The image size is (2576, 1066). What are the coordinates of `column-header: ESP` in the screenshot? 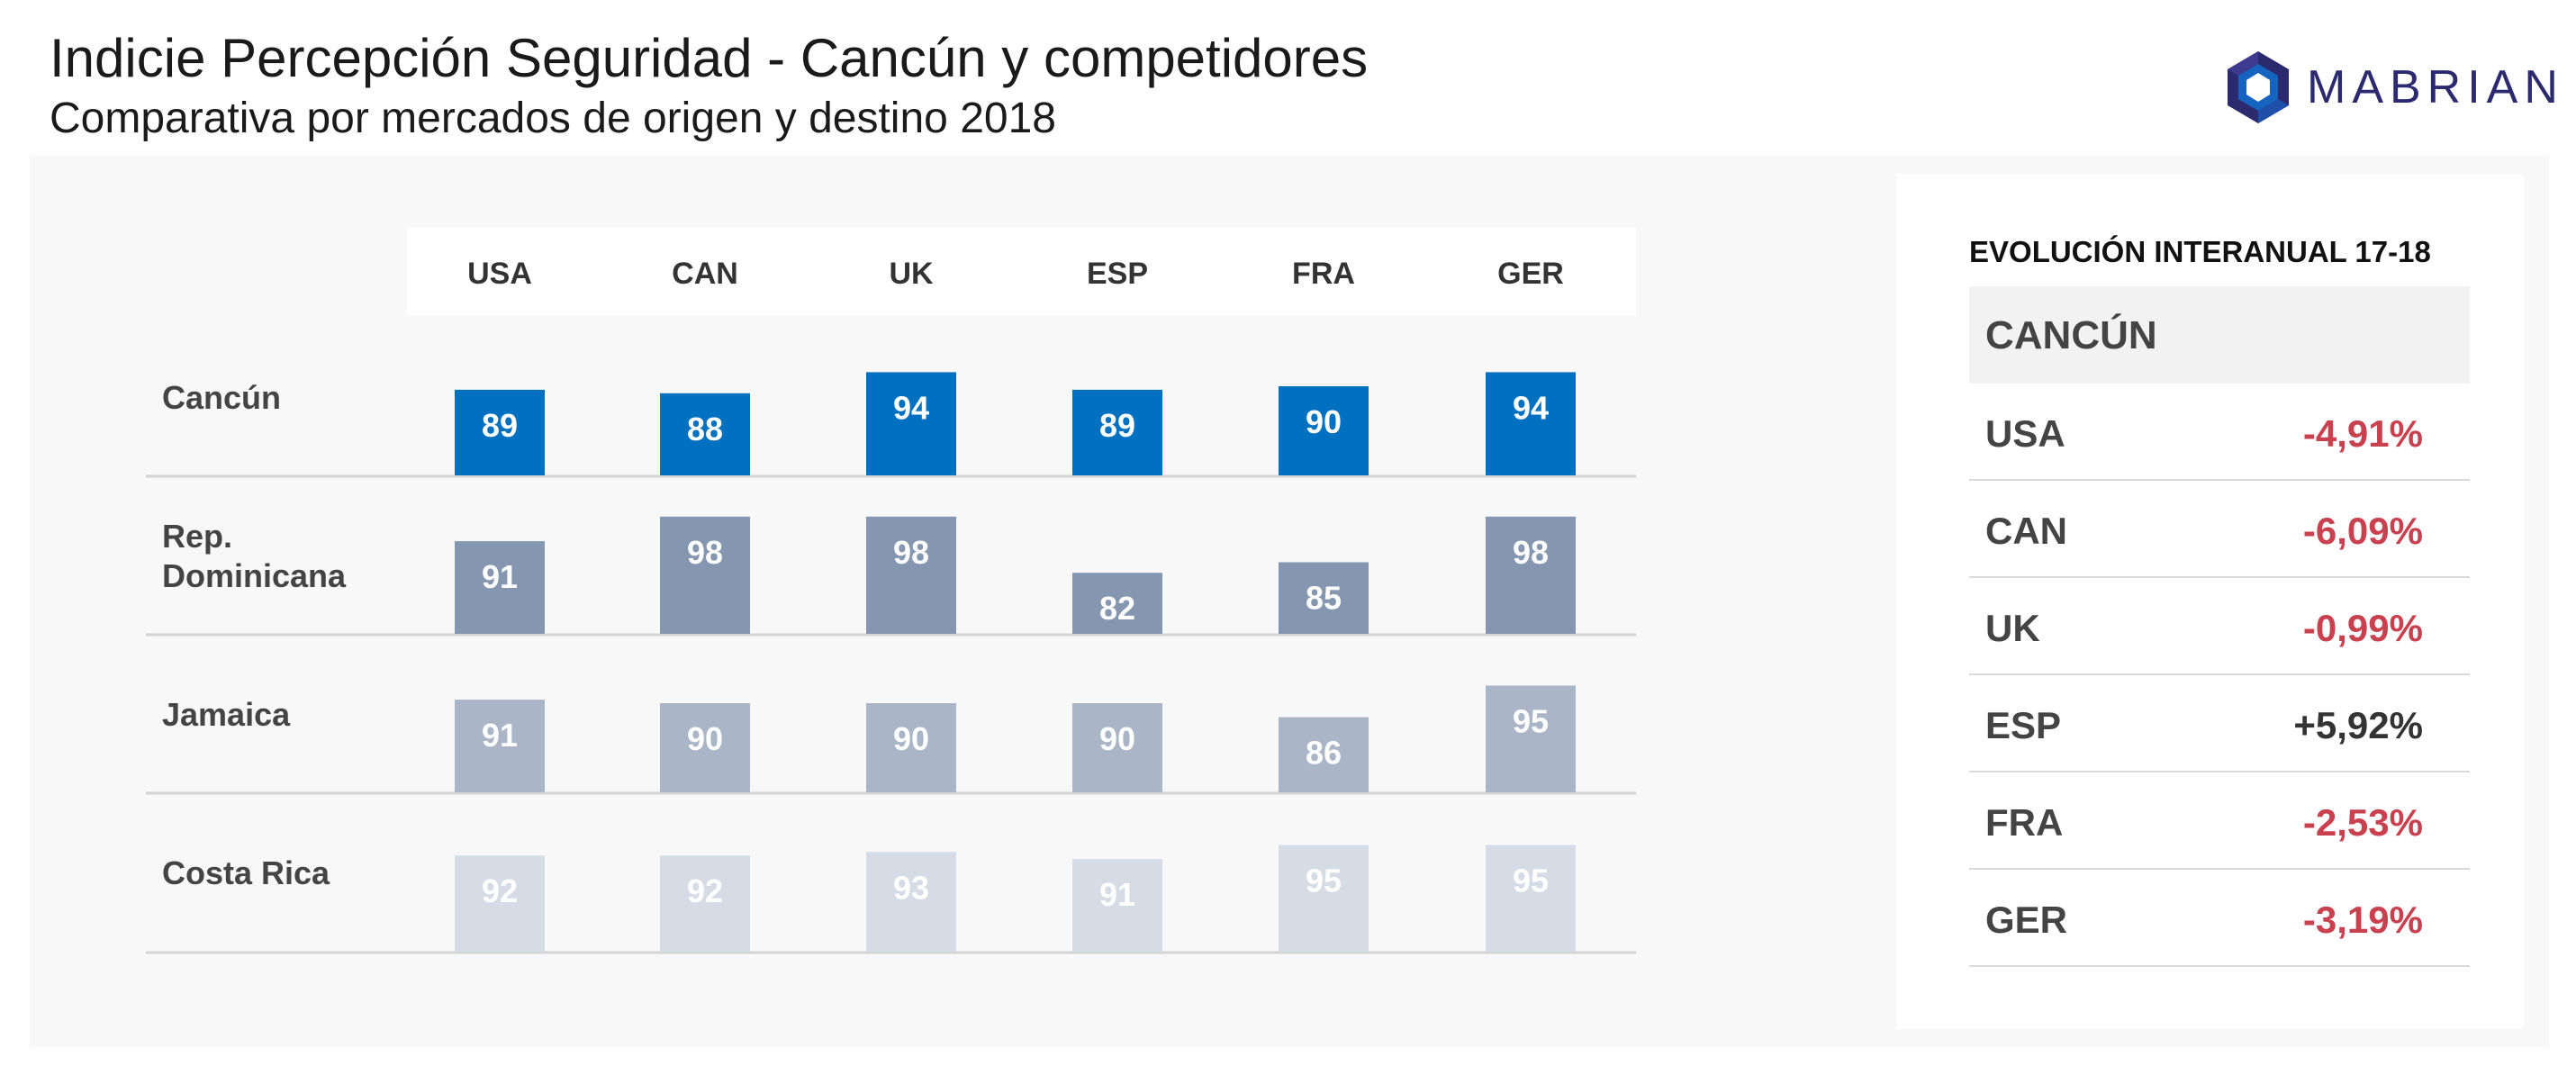 It's located at (1117, 274).